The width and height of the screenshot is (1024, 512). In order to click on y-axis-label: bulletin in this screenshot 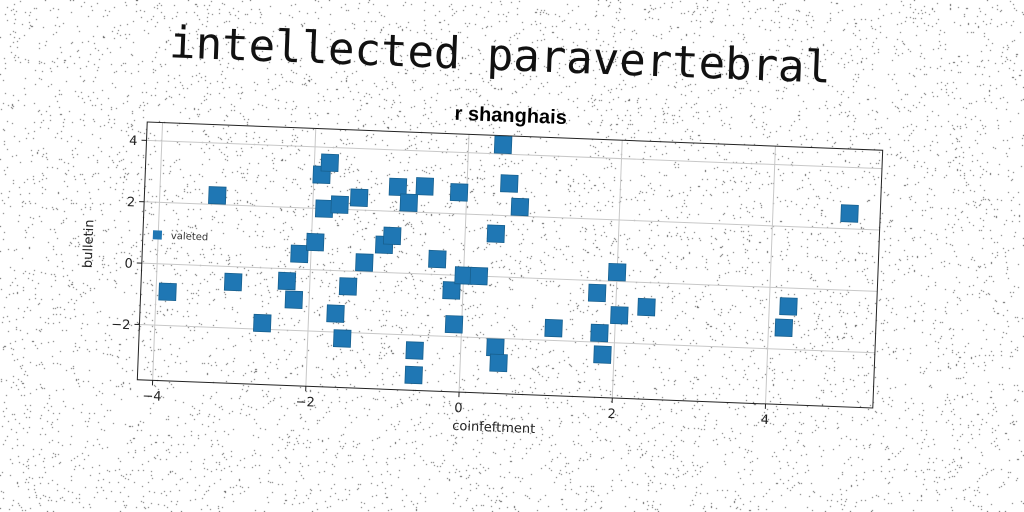, I will do `click(89, 243)`.